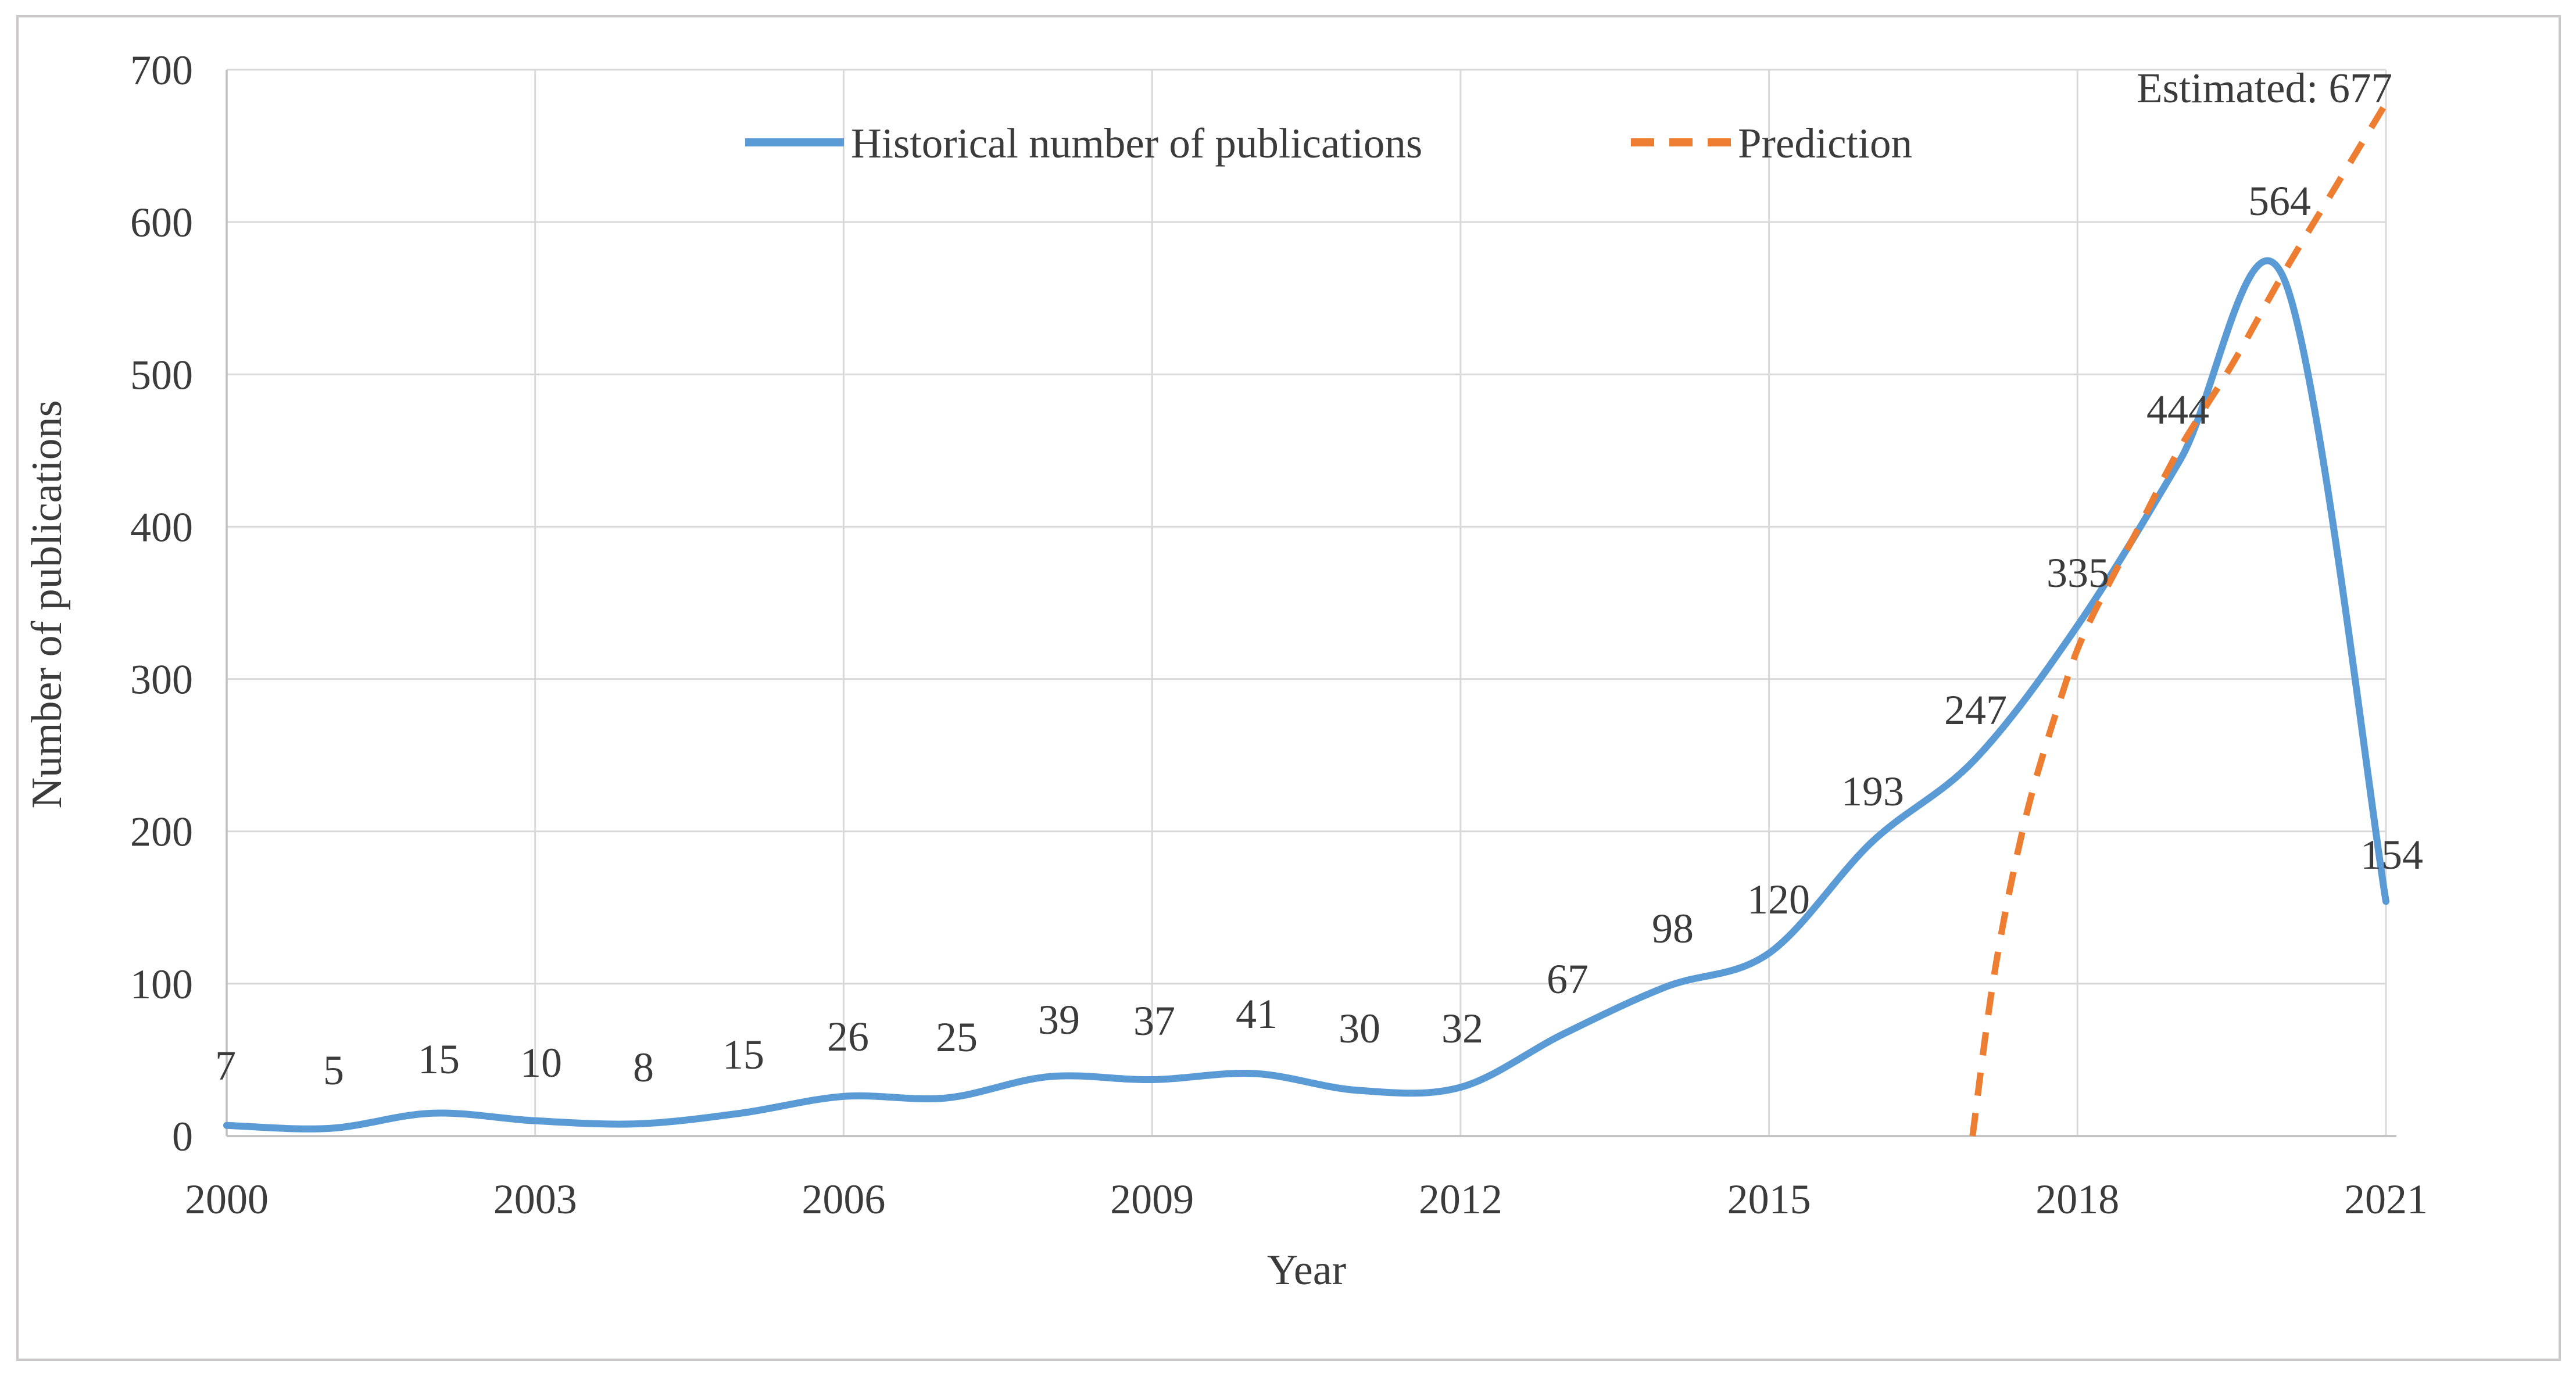 Image resolution: width=2576 pixels, height=1376 pixels. What do you see at coordinates (47, 604) in the screenshot?
I see `y-axis-title: Number of publications` at bounding box center [47, 604].